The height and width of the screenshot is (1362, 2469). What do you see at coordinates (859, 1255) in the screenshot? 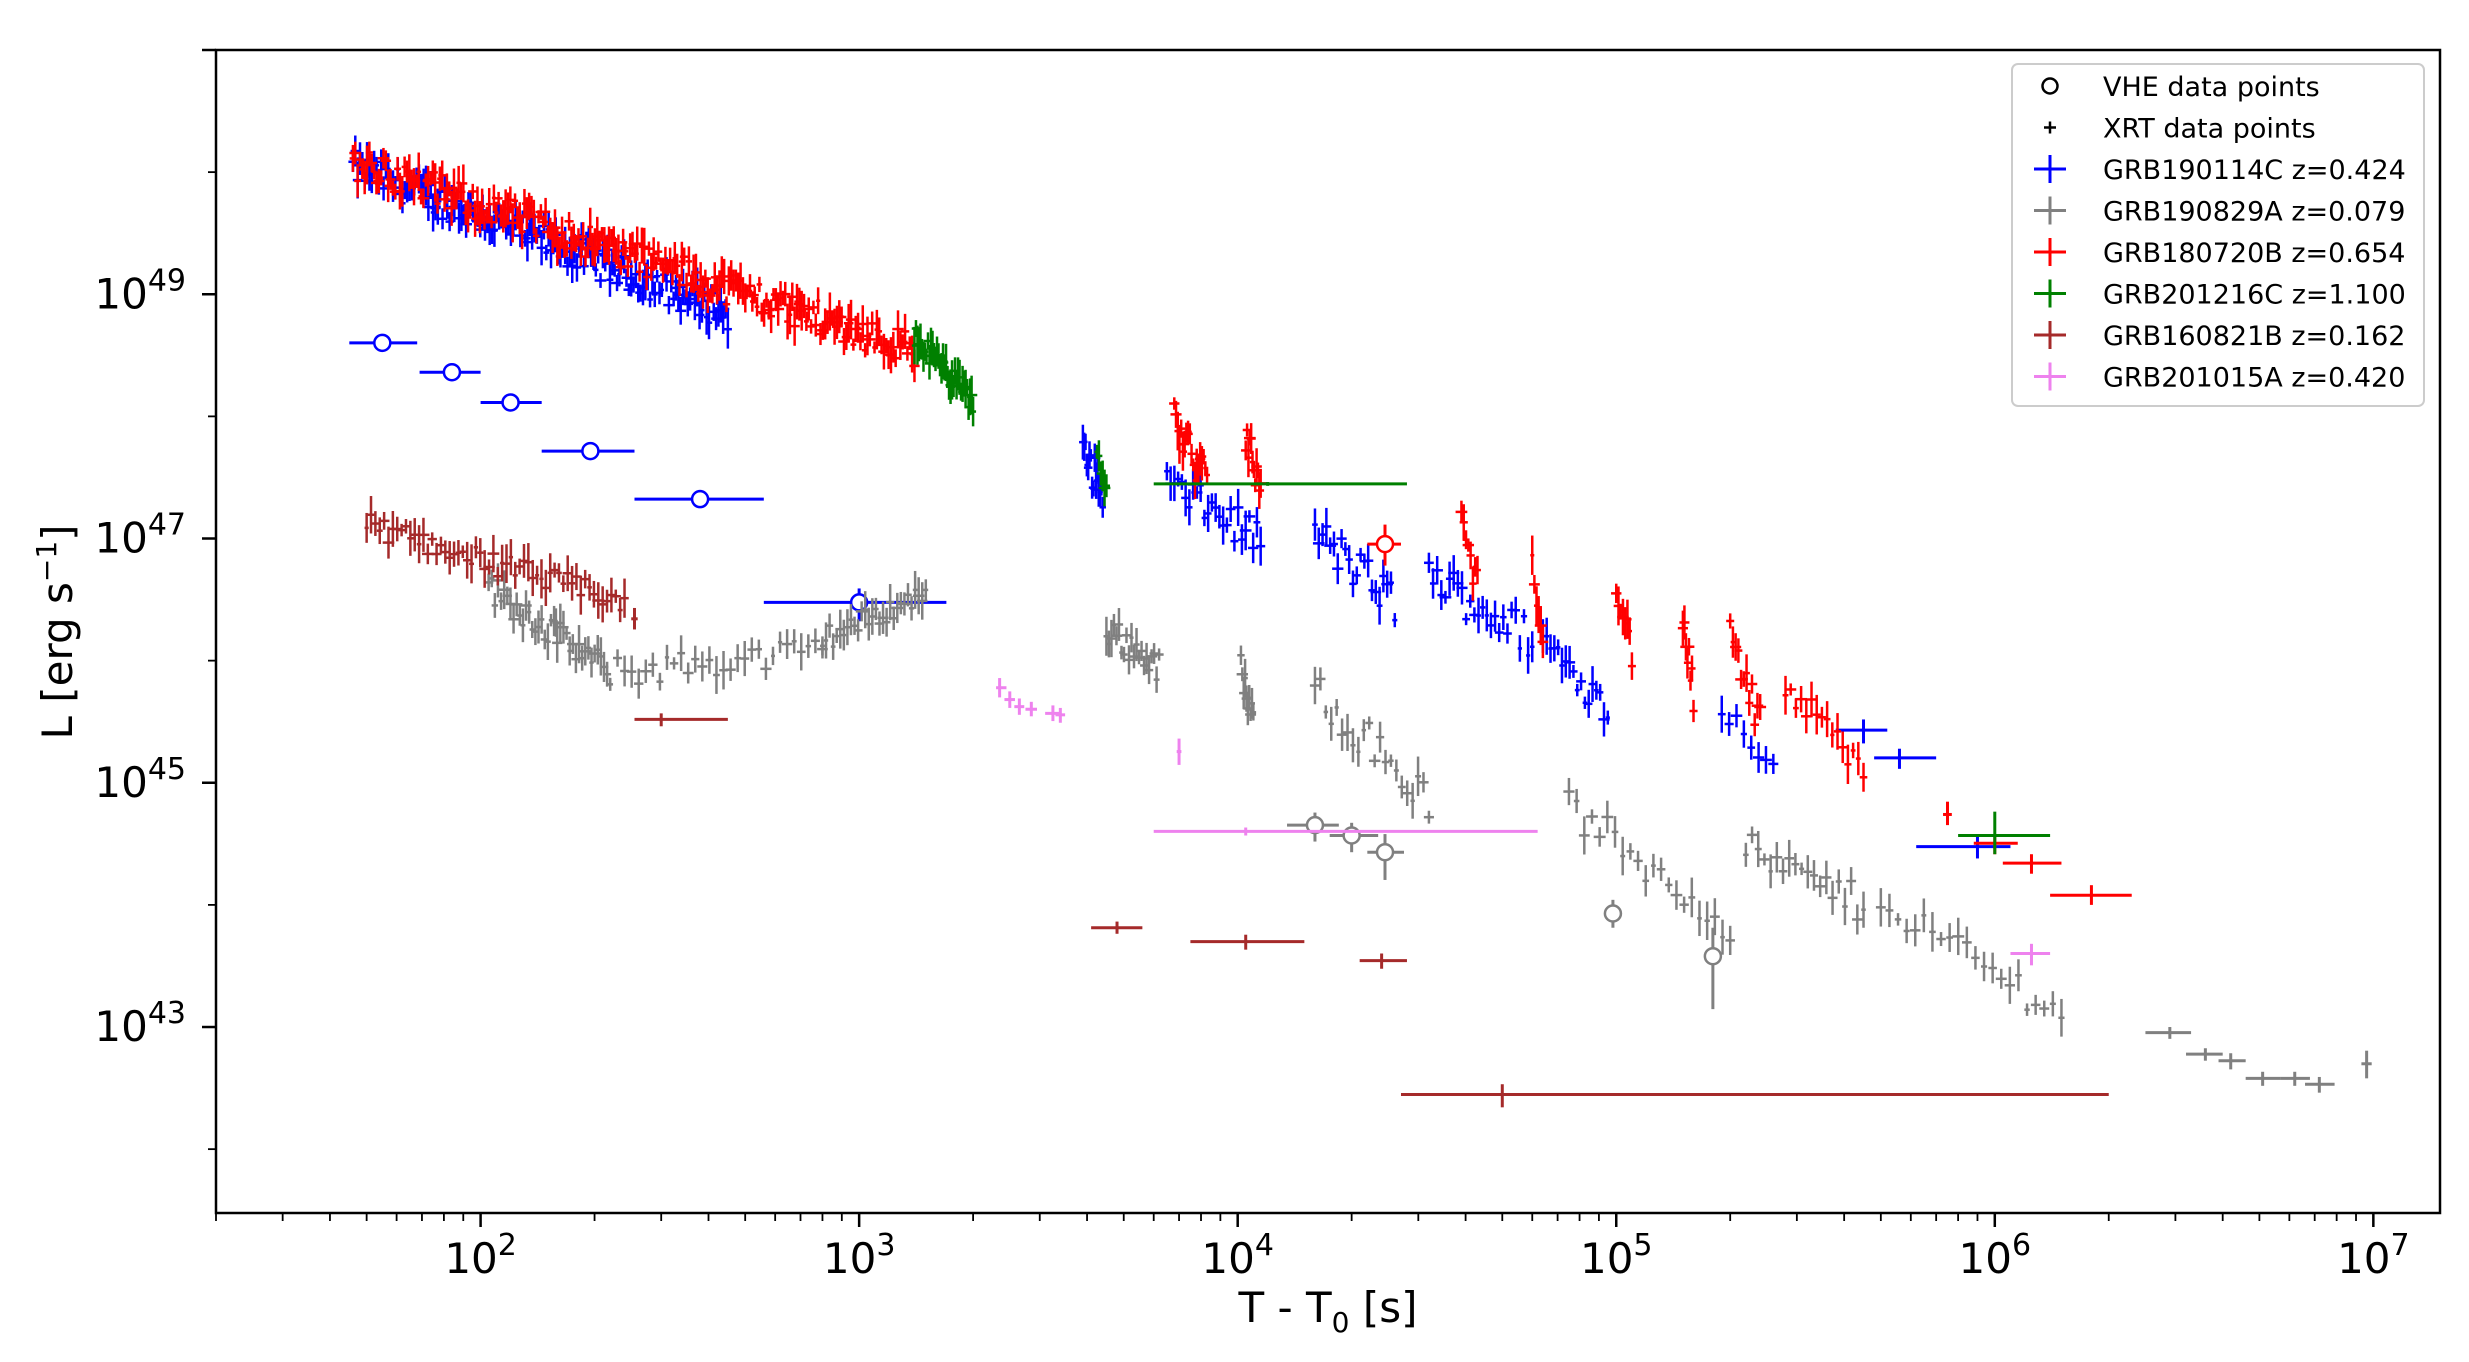
I see `x-tick-label: 103` at bounding box center [859, 1255].